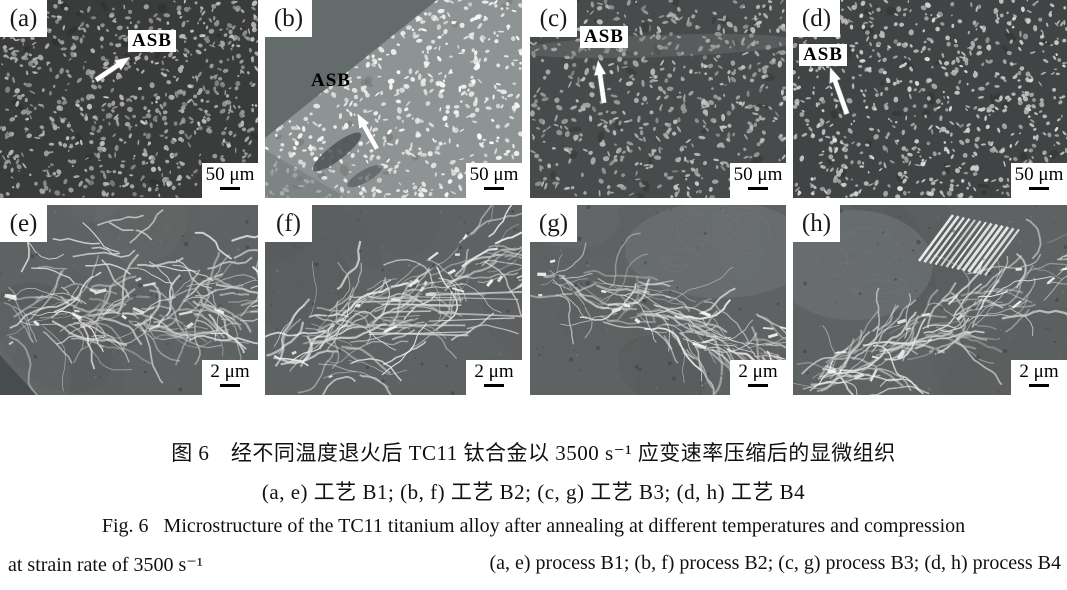 This screenshot has width=1067, height=590. What do you see at coordinates (23, 223) in the screenshot?
I see `panel-letter-e: (e)` at bounding box center [23, 223].